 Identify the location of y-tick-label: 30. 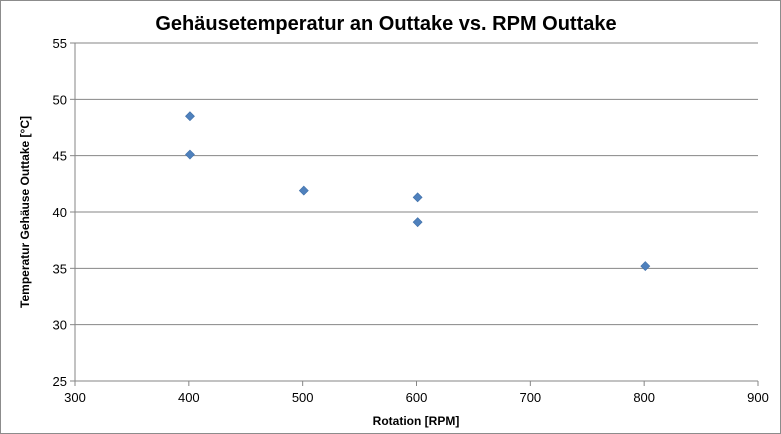
(60, 325).